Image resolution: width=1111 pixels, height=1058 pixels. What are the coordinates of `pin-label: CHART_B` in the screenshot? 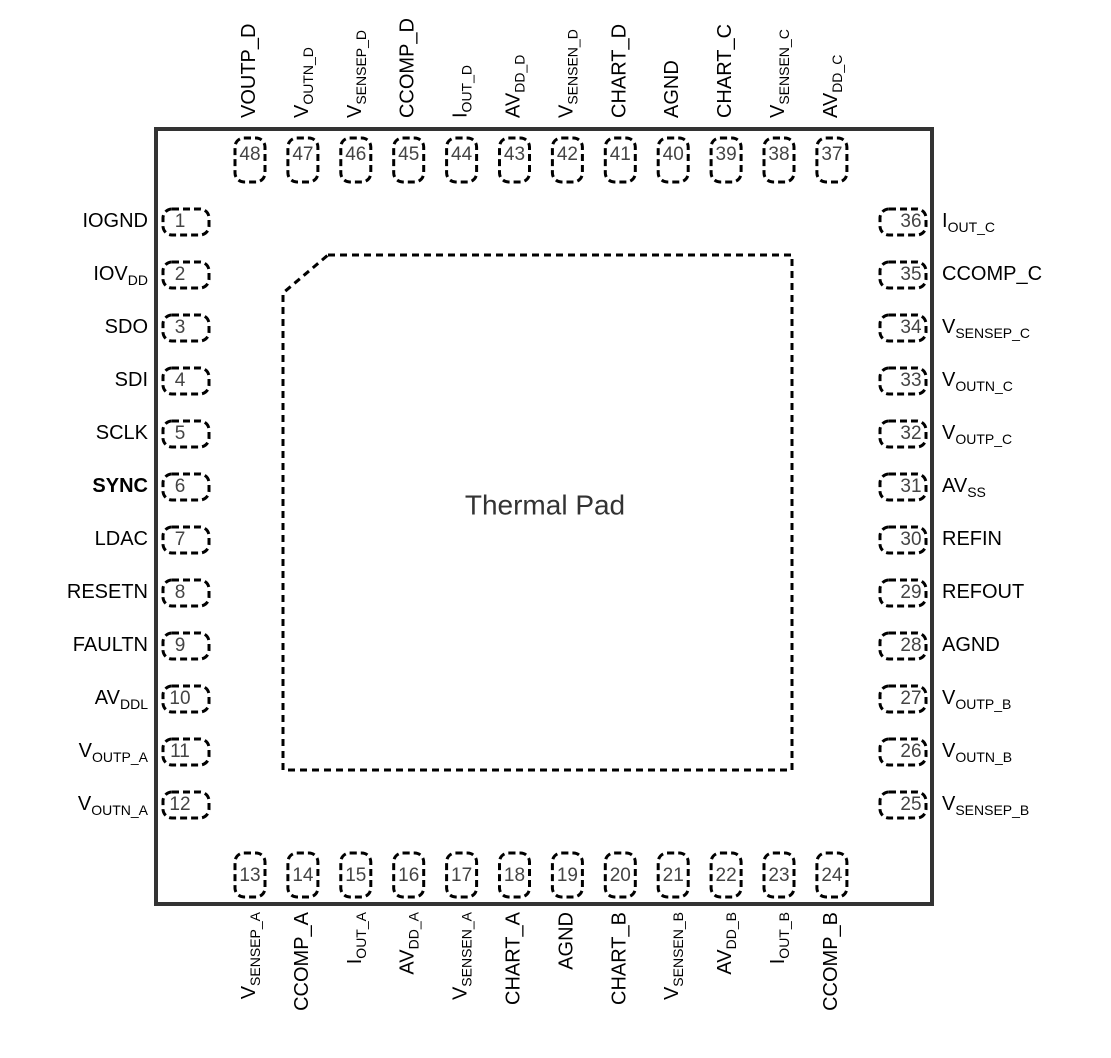 It's located at (620, 958).